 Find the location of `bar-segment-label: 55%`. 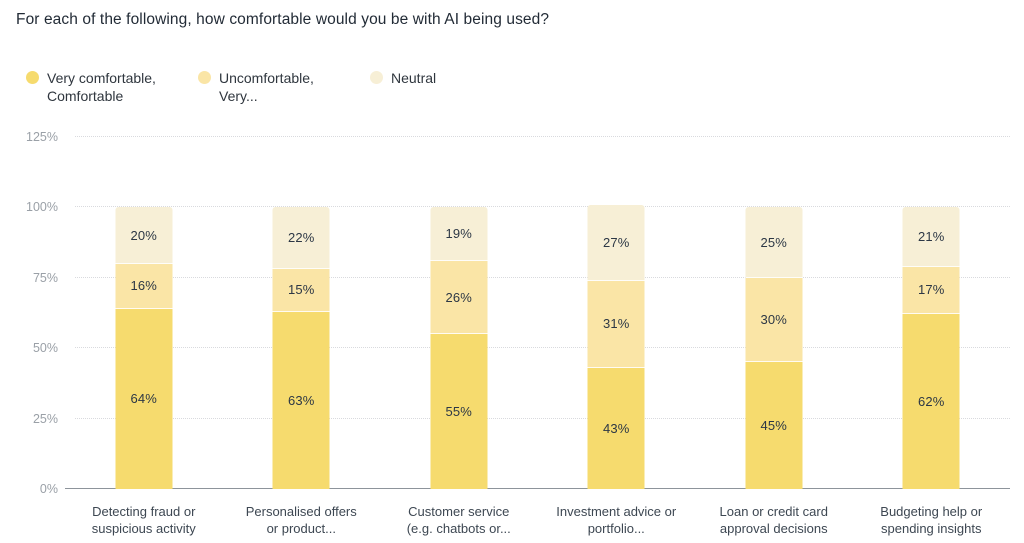

bar-segment-label: 55% is located at coordinates (459, 412).